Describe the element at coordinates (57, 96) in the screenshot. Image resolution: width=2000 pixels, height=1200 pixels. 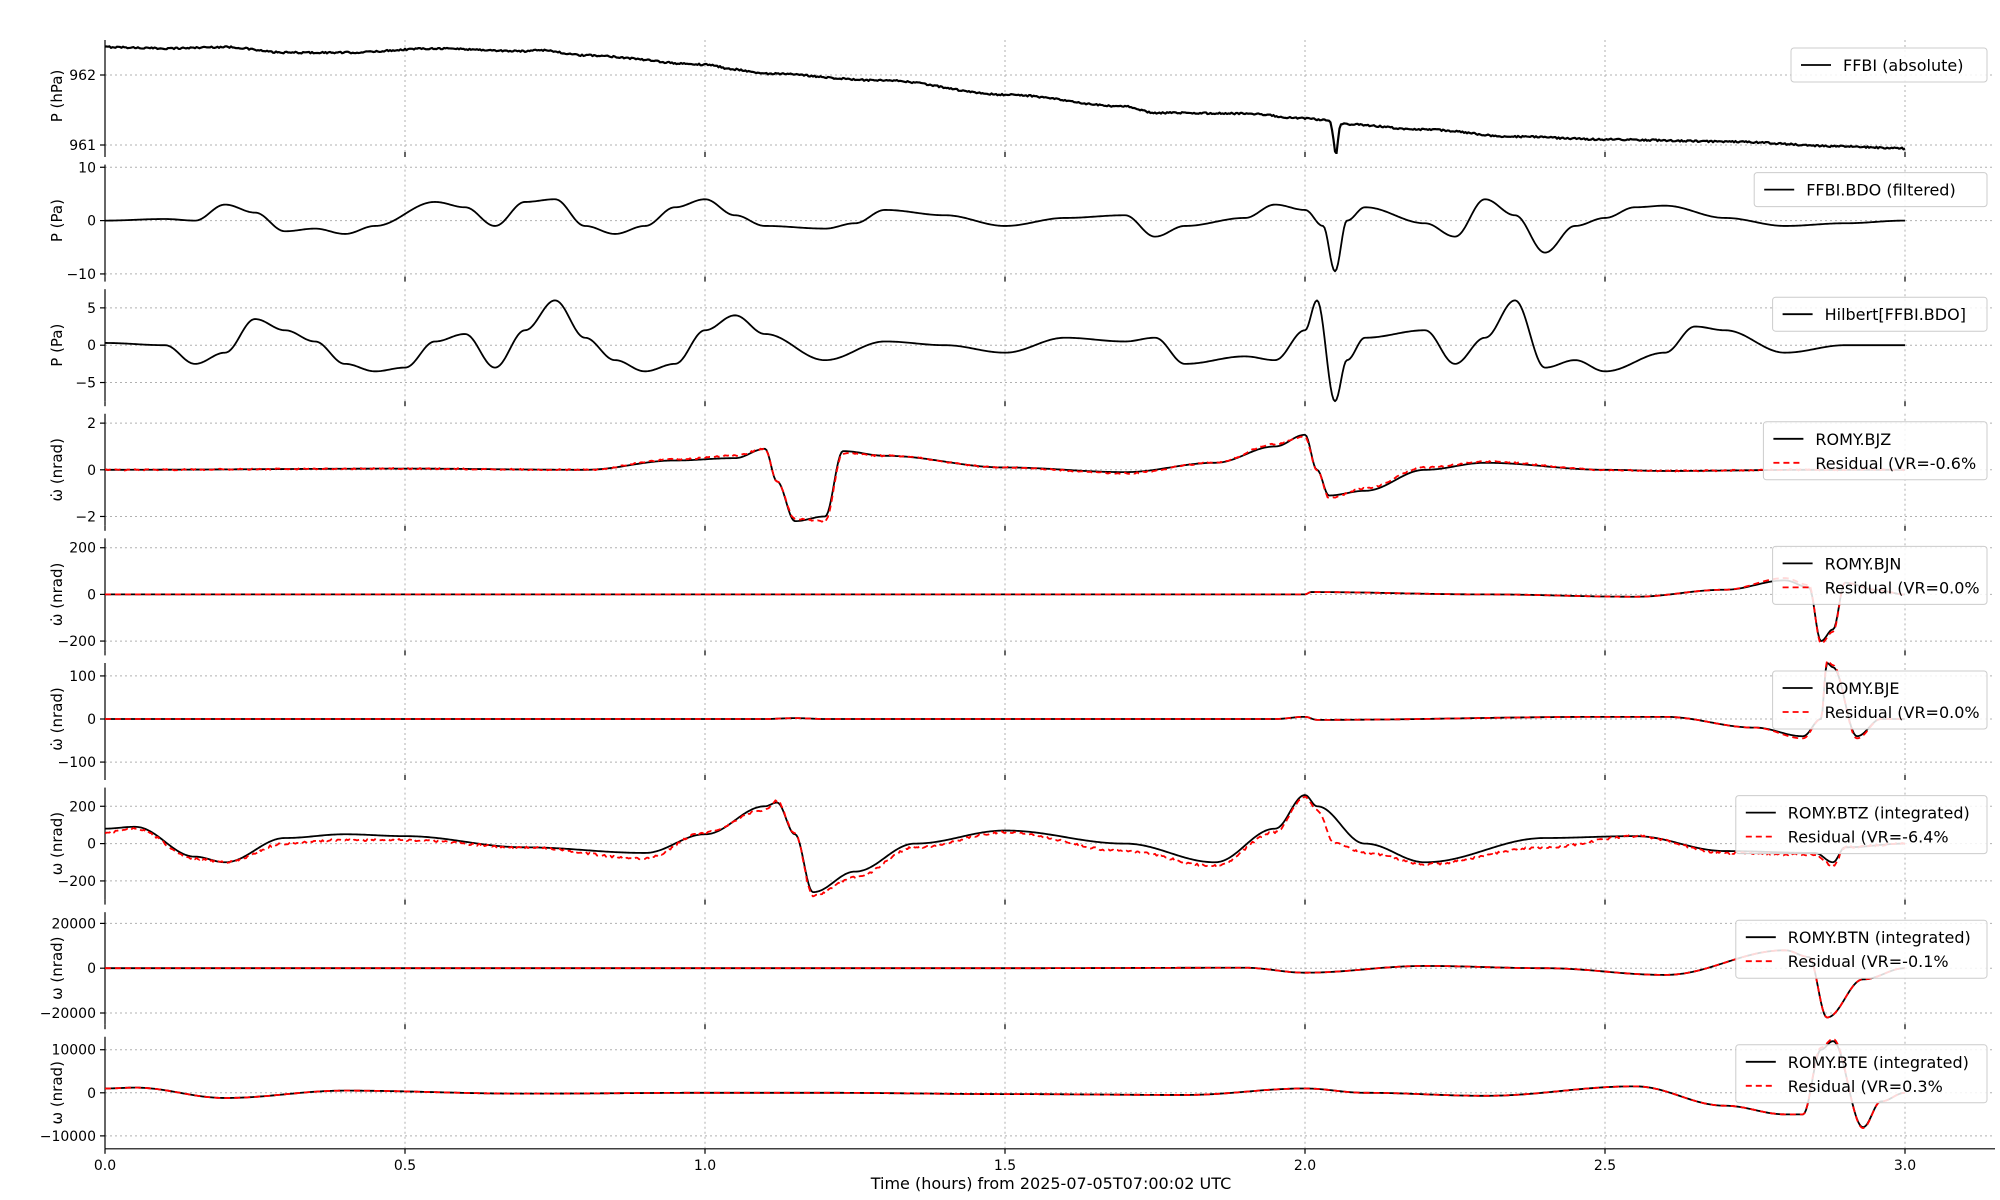
I see `y-axis-label: P (hPa)` at that location.